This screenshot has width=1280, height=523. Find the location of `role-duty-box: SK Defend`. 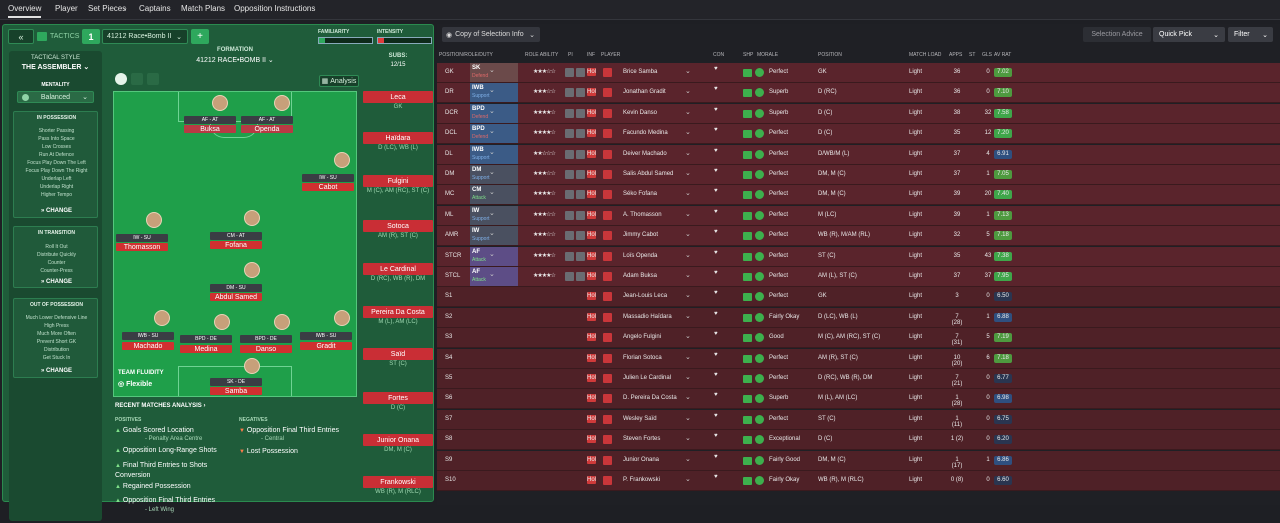

role-duty-box: SK Defend is located at coordinates (494, 72).